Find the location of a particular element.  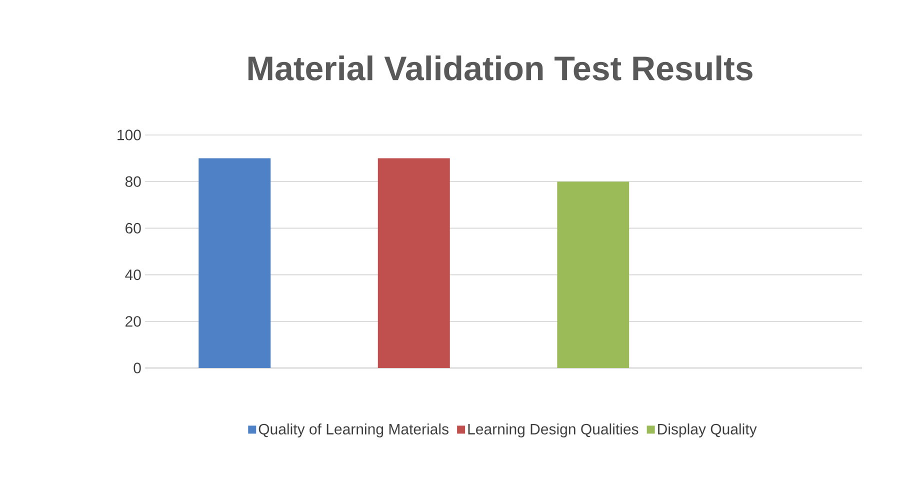

y-tick-label: 60 is located at coordinates (133, 228).